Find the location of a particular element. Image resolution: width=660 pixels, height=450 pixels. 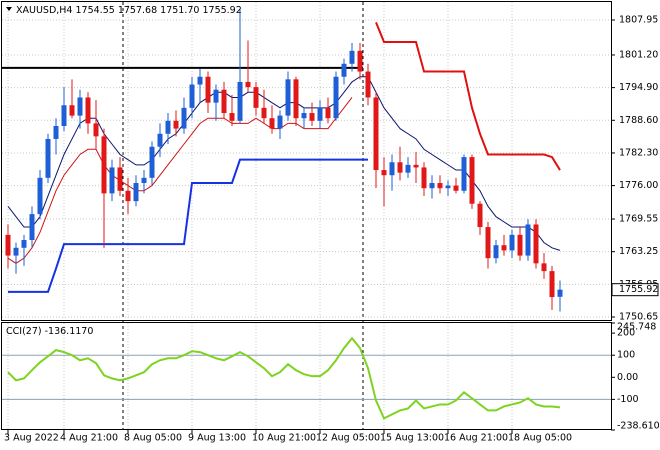

cci-header: CCI(27) -136.1170 is located at coordinates (49, 331).